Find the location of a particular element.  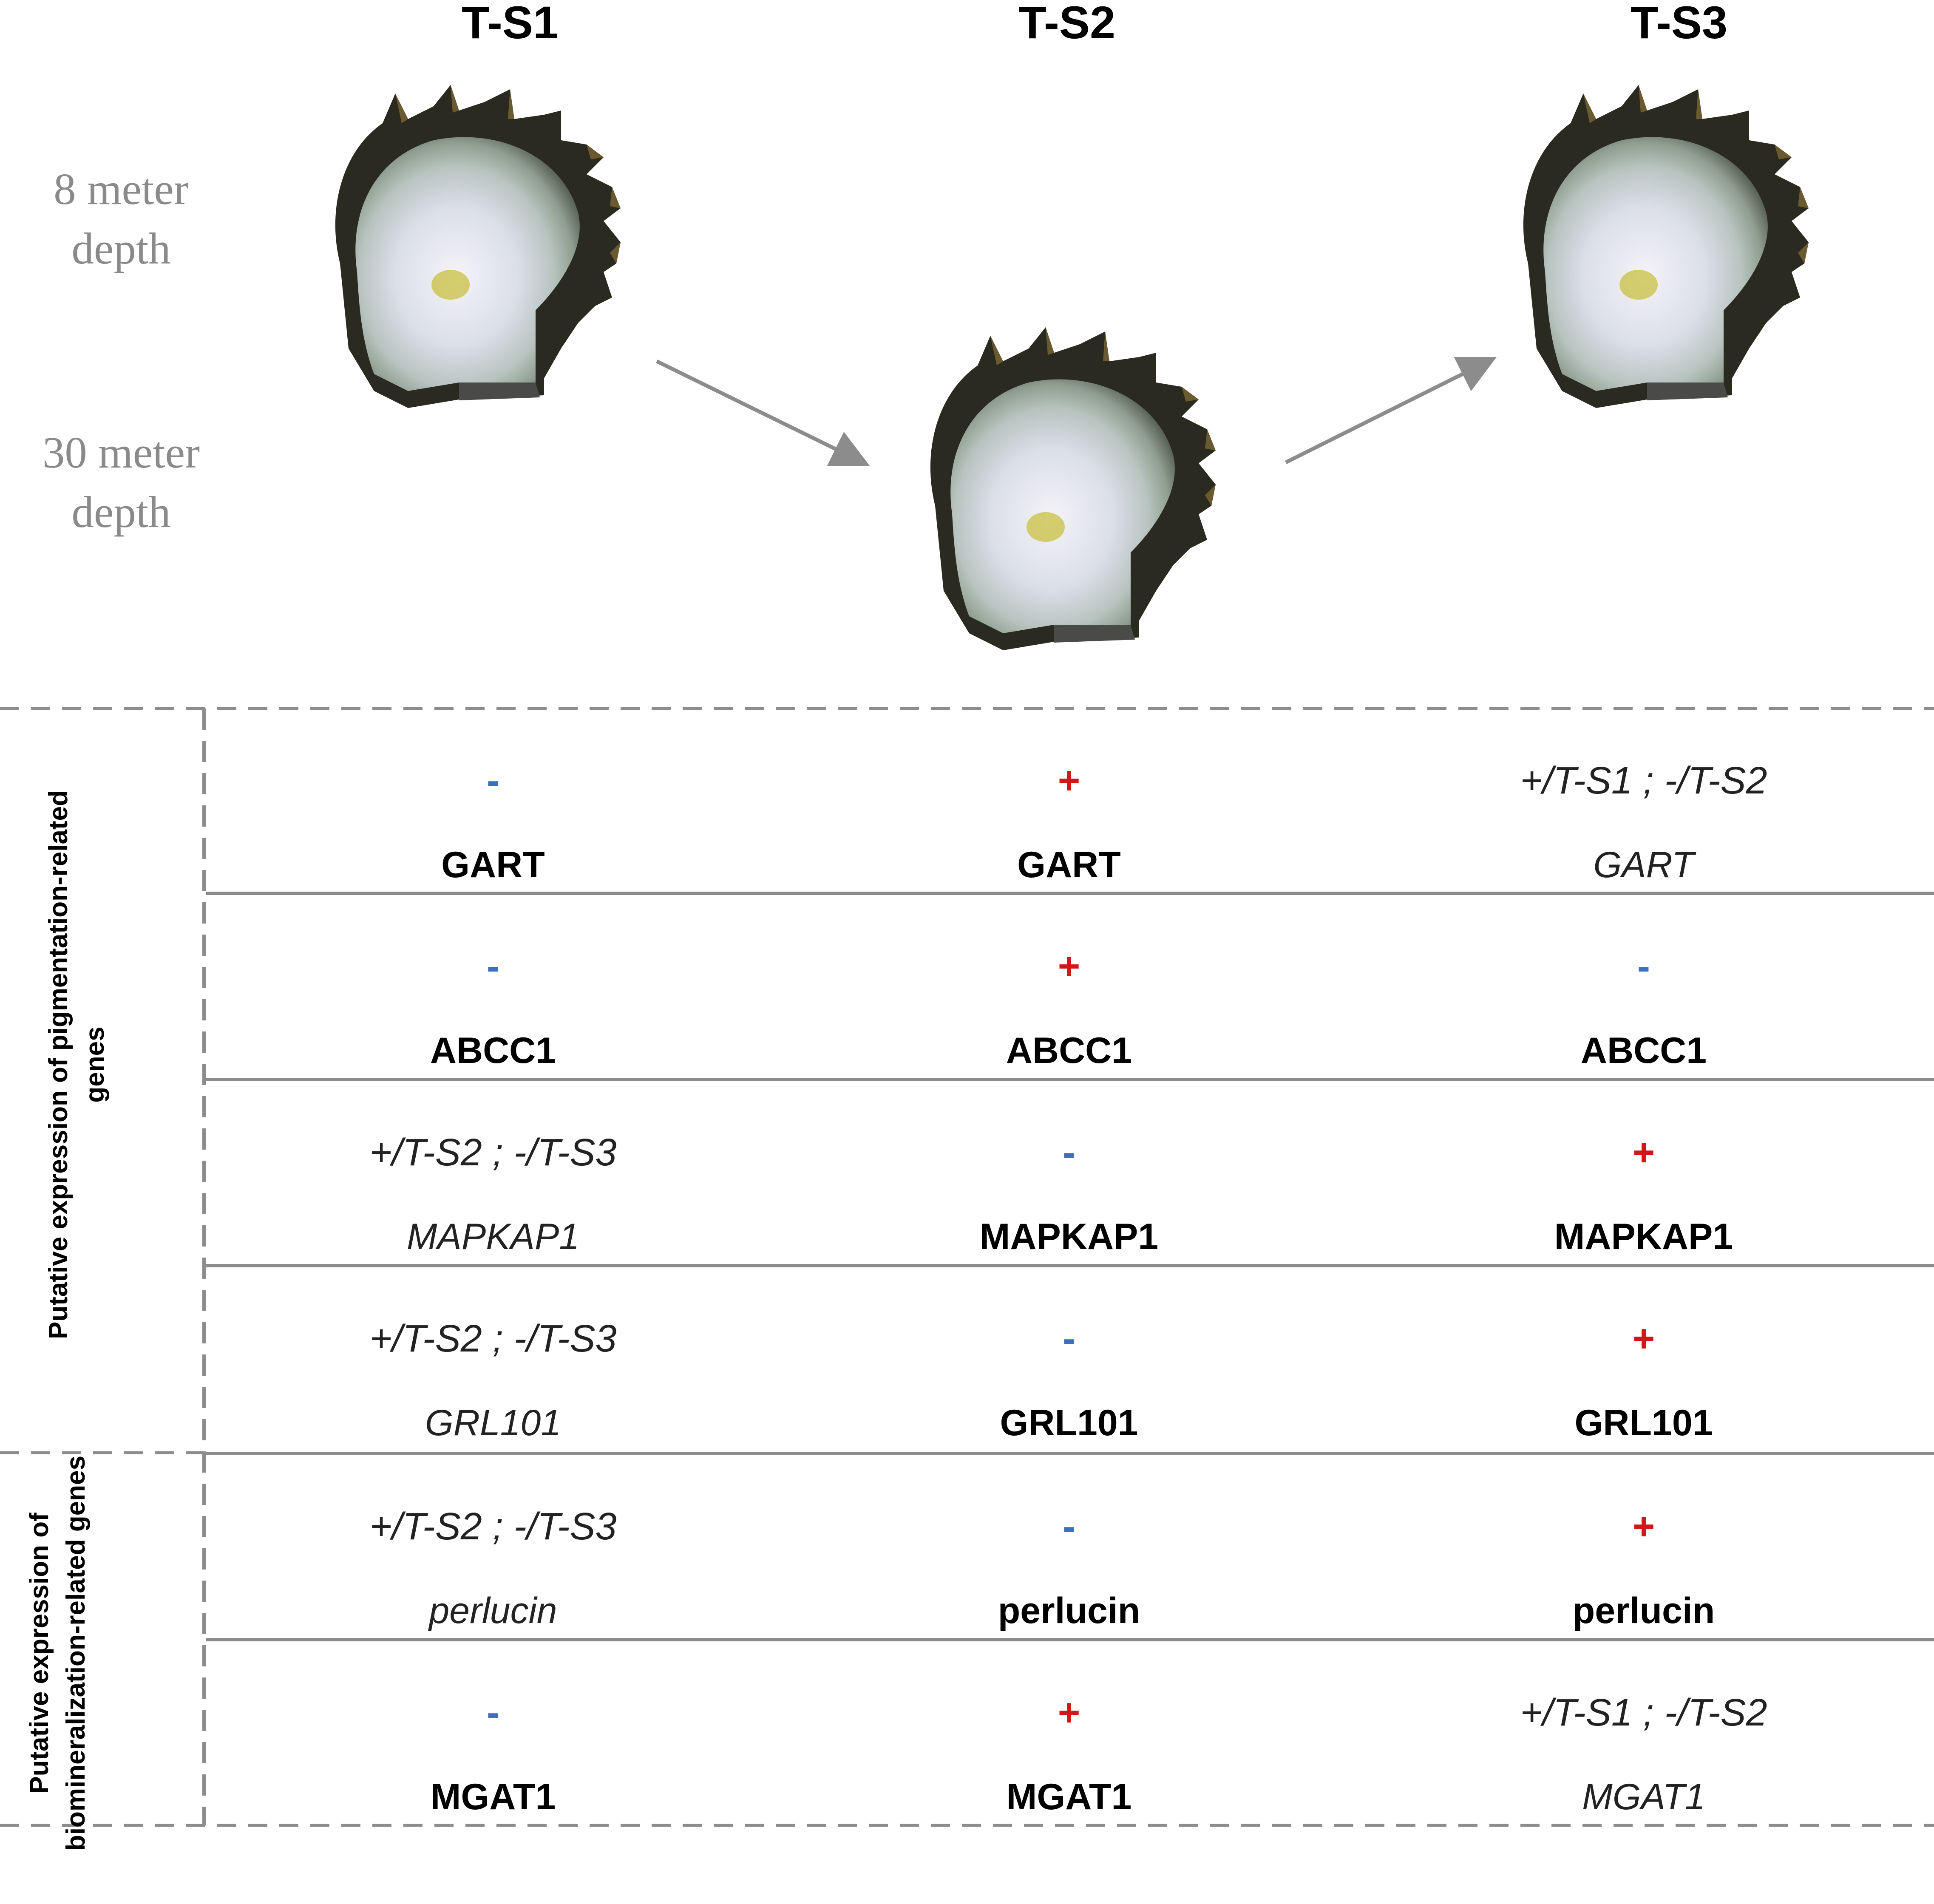

stage-title-ts2: T-S2 is located at coordinates (1067, 24).